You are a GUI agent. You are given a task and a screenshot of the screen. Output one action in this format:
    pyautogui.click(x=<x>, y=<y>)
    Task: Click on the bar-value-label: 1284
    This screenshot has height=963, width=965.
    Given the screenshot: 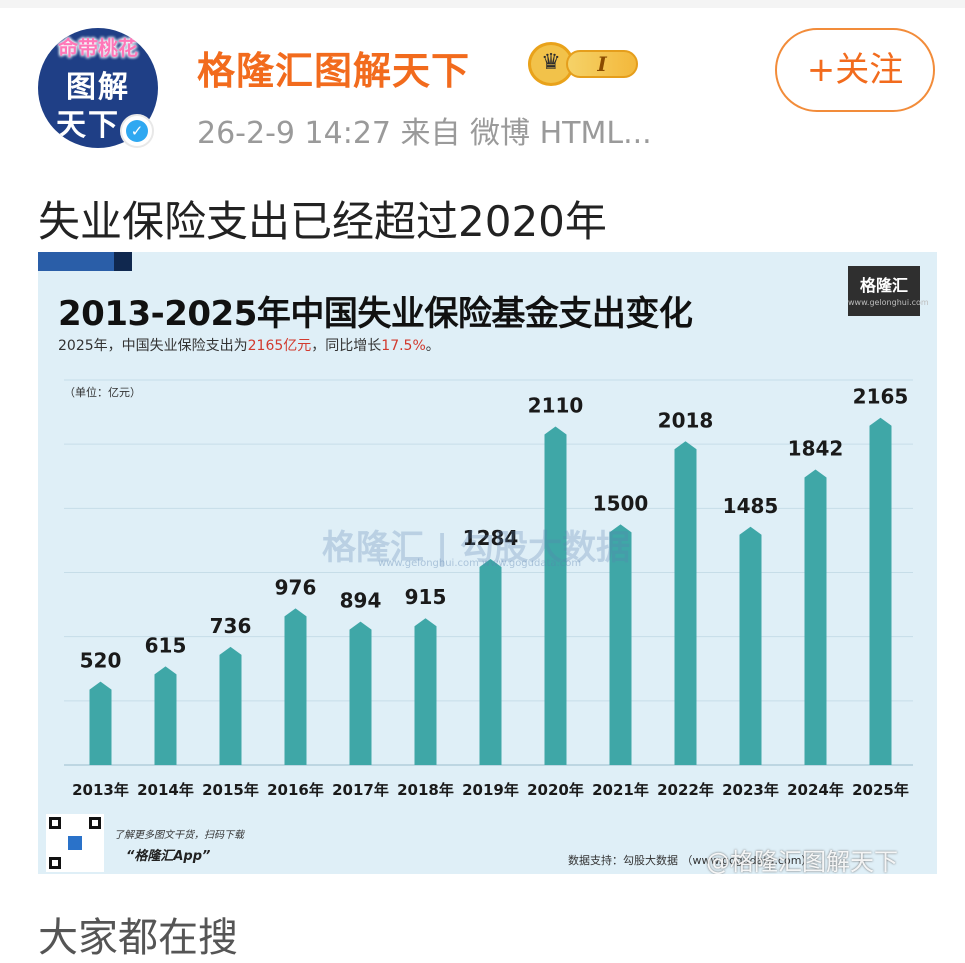 What is the action you would take?
    pyautogui.click(x=491, y=538)
    